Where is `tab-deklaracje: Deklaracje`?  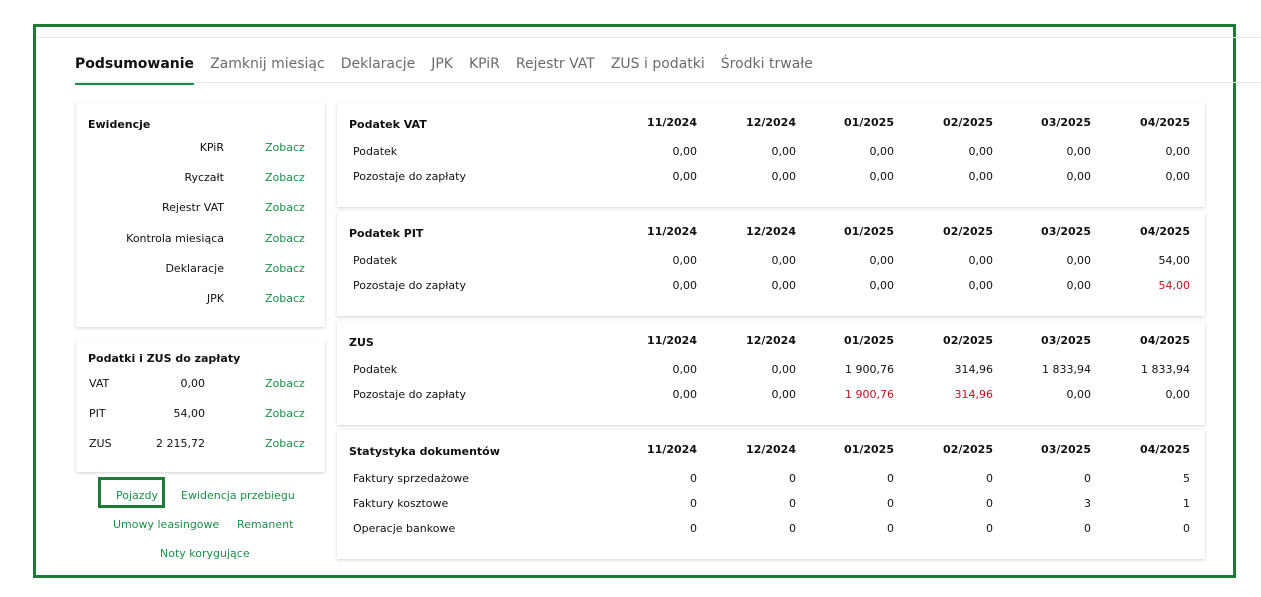 tab-deklaracje: Deklaracje is located at coordinates (378, 64).